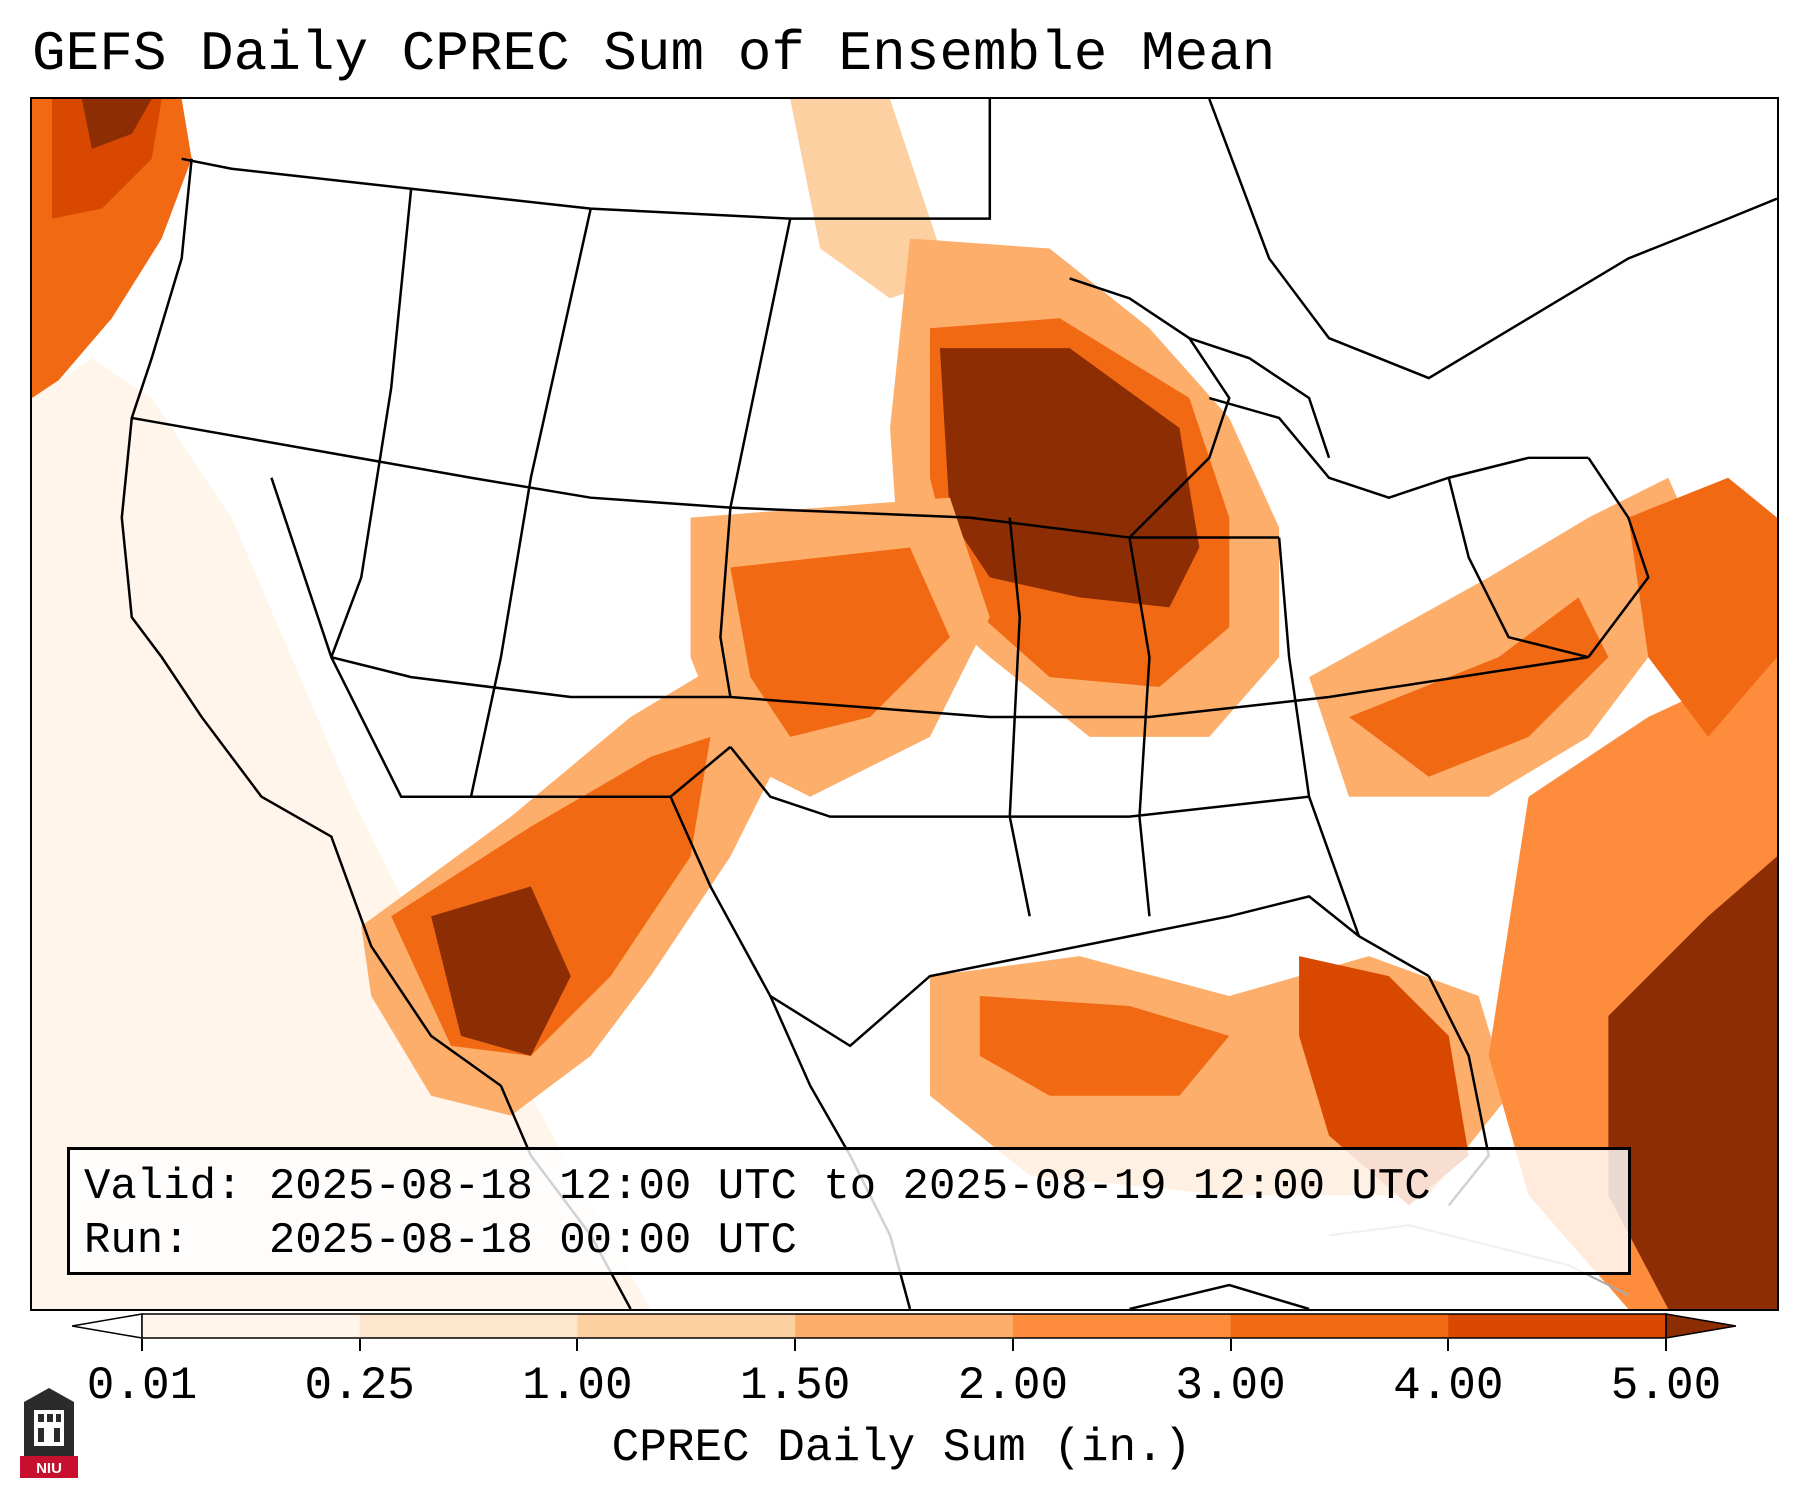 The image size is (1803, 1500). What do you see at coordinates (1013, 1386) in the screenshot?
I see `colorbar-tick-label: 2.00` at bounding box center [1013, 1386].